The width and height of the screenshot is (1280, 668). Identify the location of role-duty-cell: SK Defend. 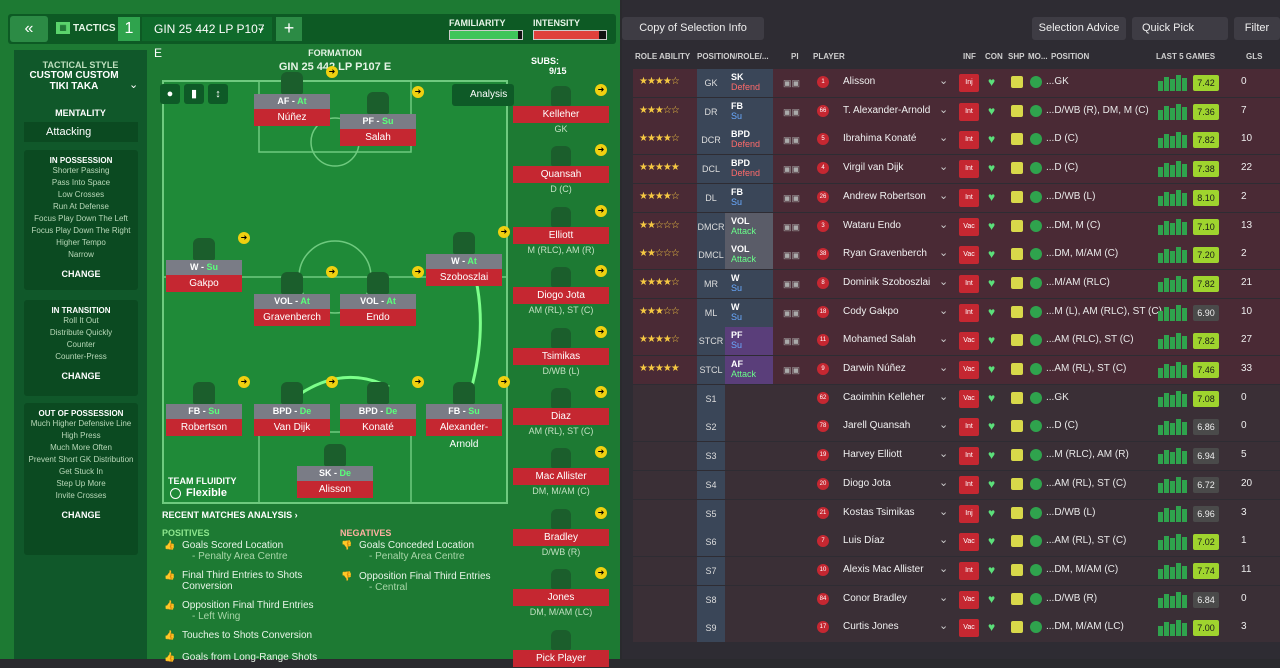
(749, 83).